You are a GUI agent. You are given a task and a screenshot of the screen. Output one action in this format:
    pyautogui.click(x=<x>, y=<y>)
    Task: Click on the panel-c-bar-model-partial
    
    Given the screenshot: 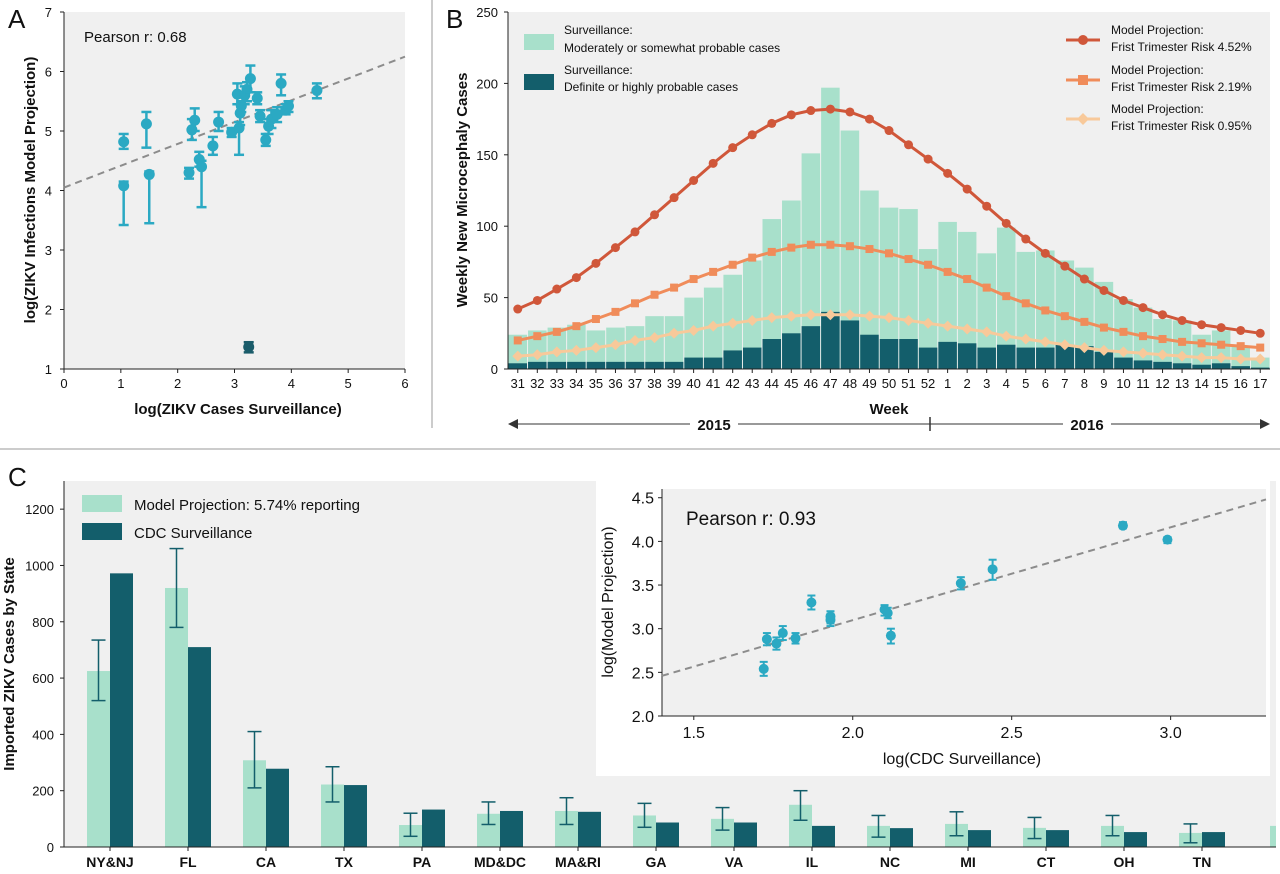 What is the action you would take?
    pyautogui.click(x=1273, y=836)
    